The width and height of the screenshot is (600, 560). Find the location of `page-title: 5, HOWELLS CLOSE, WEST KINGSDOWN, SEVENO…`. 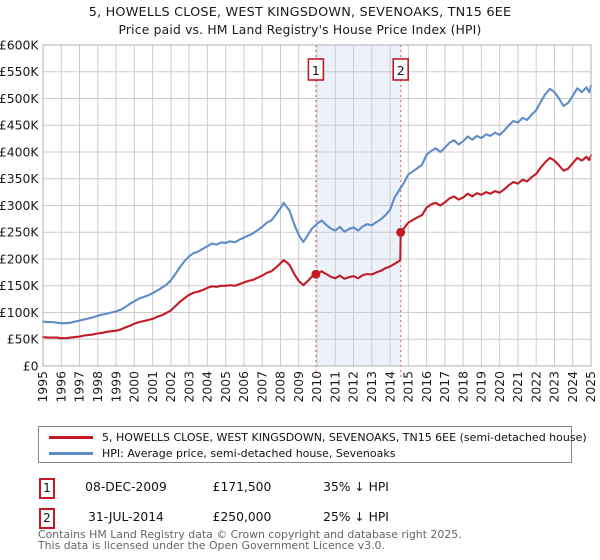

page-title: 5, HOWELLS CLOSE, WEST KINGSDOWN, SEVENO… is located at coordinates (300, 12).